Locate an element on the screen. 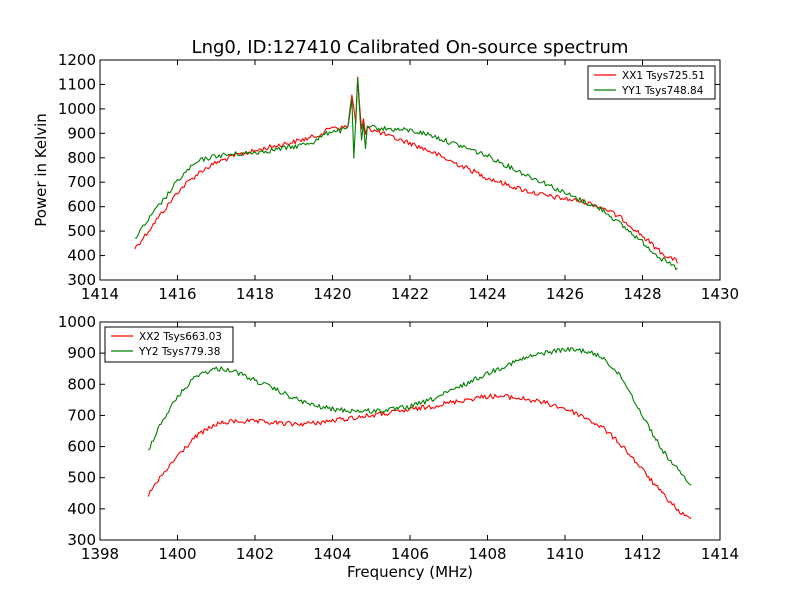  x-tick-label: 1416 is located at coordinates (177, 294).